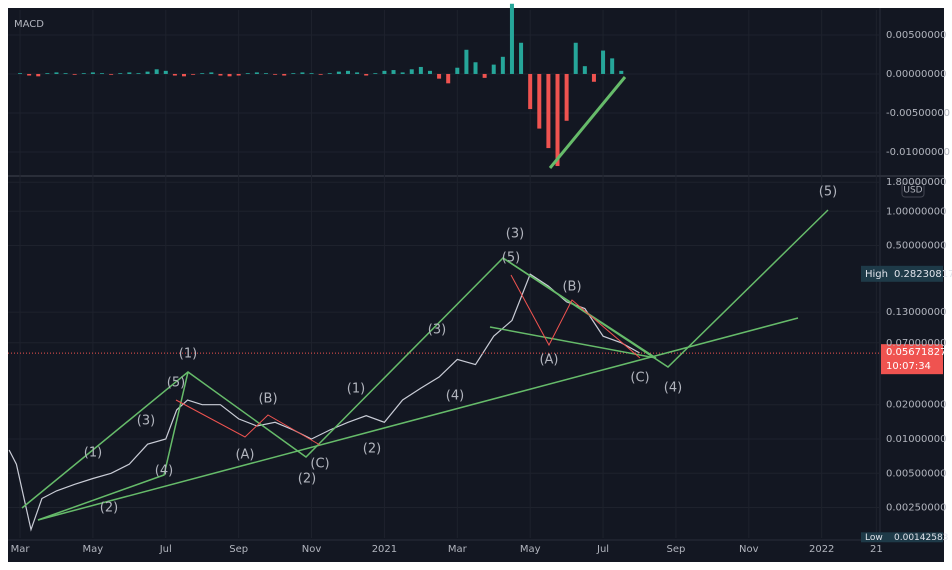 This screenshot has height=570, width=952. What do you see at coordinates (113, 446) in the screenshot?
I see `wave-line` at bounding box center [113, 446].